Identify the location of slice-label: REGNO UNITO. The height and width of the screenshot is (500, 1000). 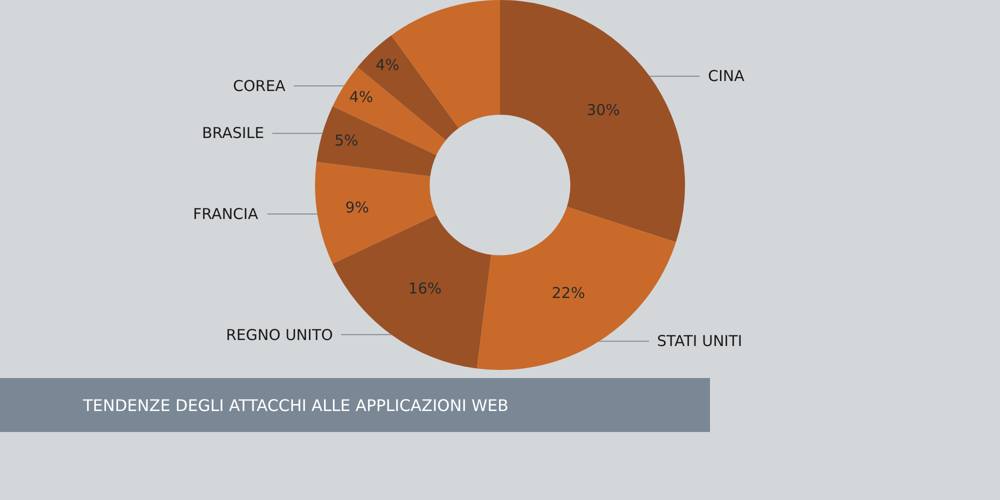
(279, 335).